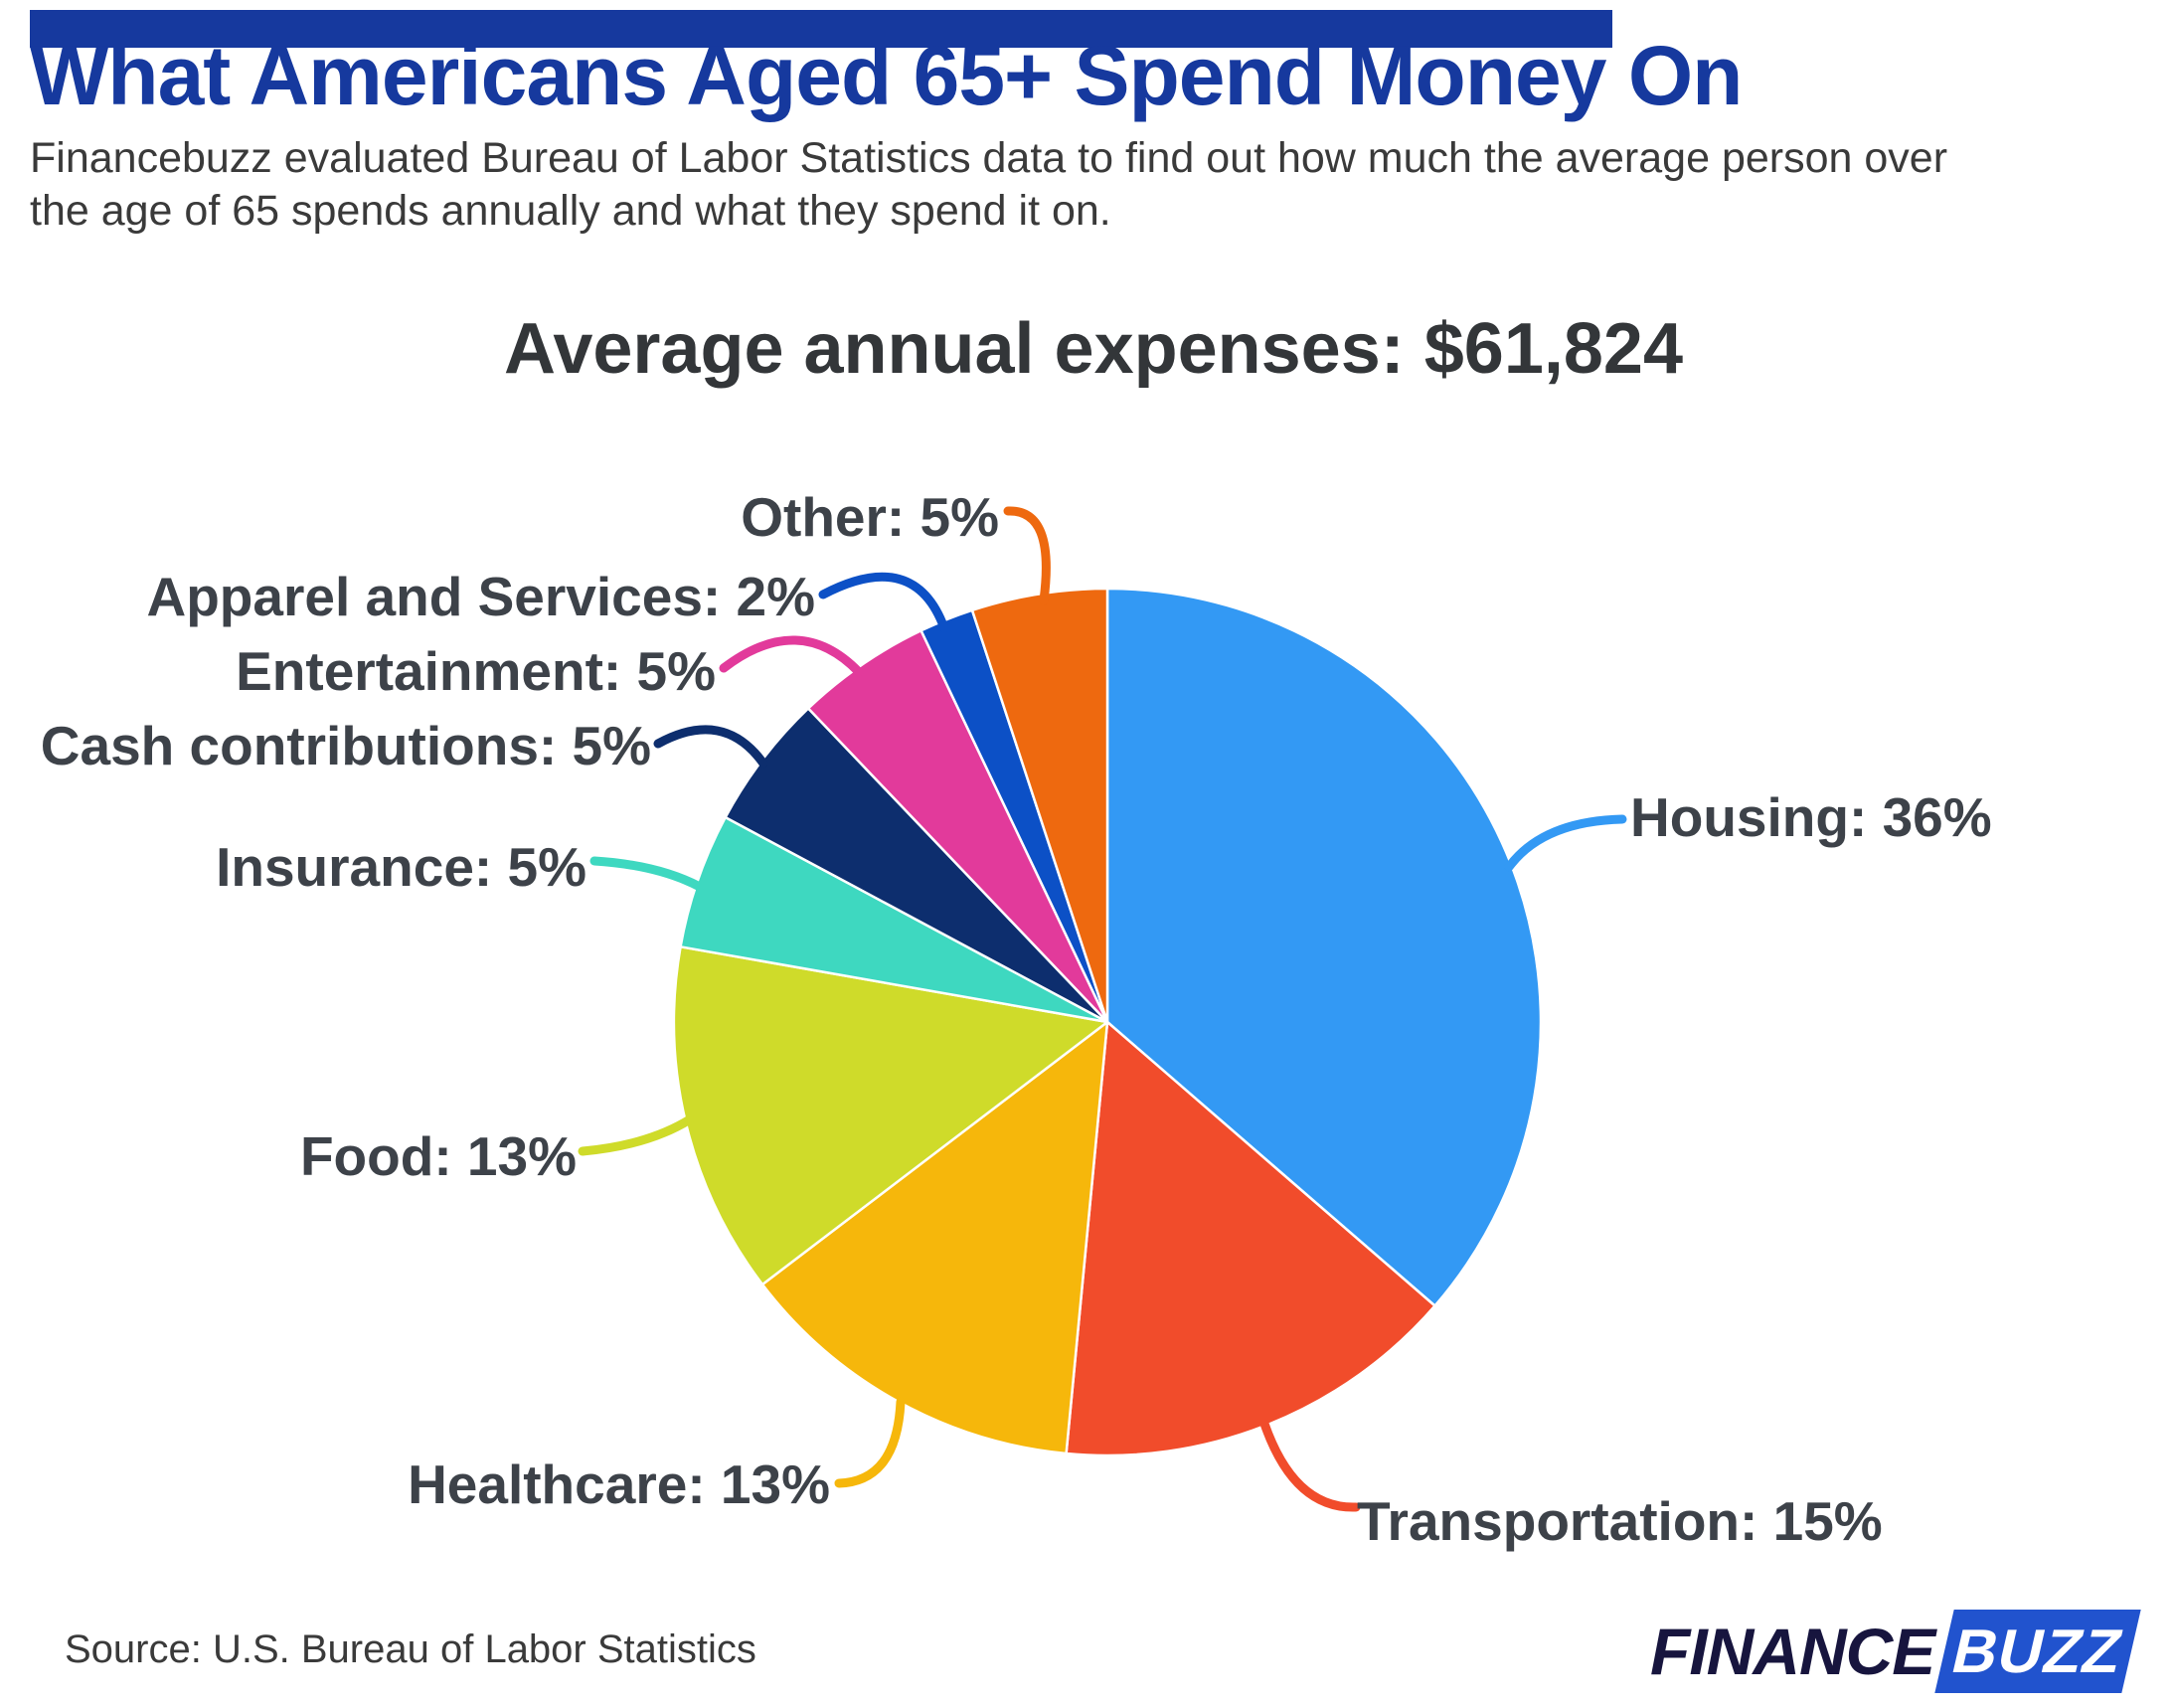 The image size is (2174, 1708). What do you see at coordinates (401, 867) in the screenshot?
I see `pie-label-insurance: Insurance: 5%` at bounding box center [401, 867].